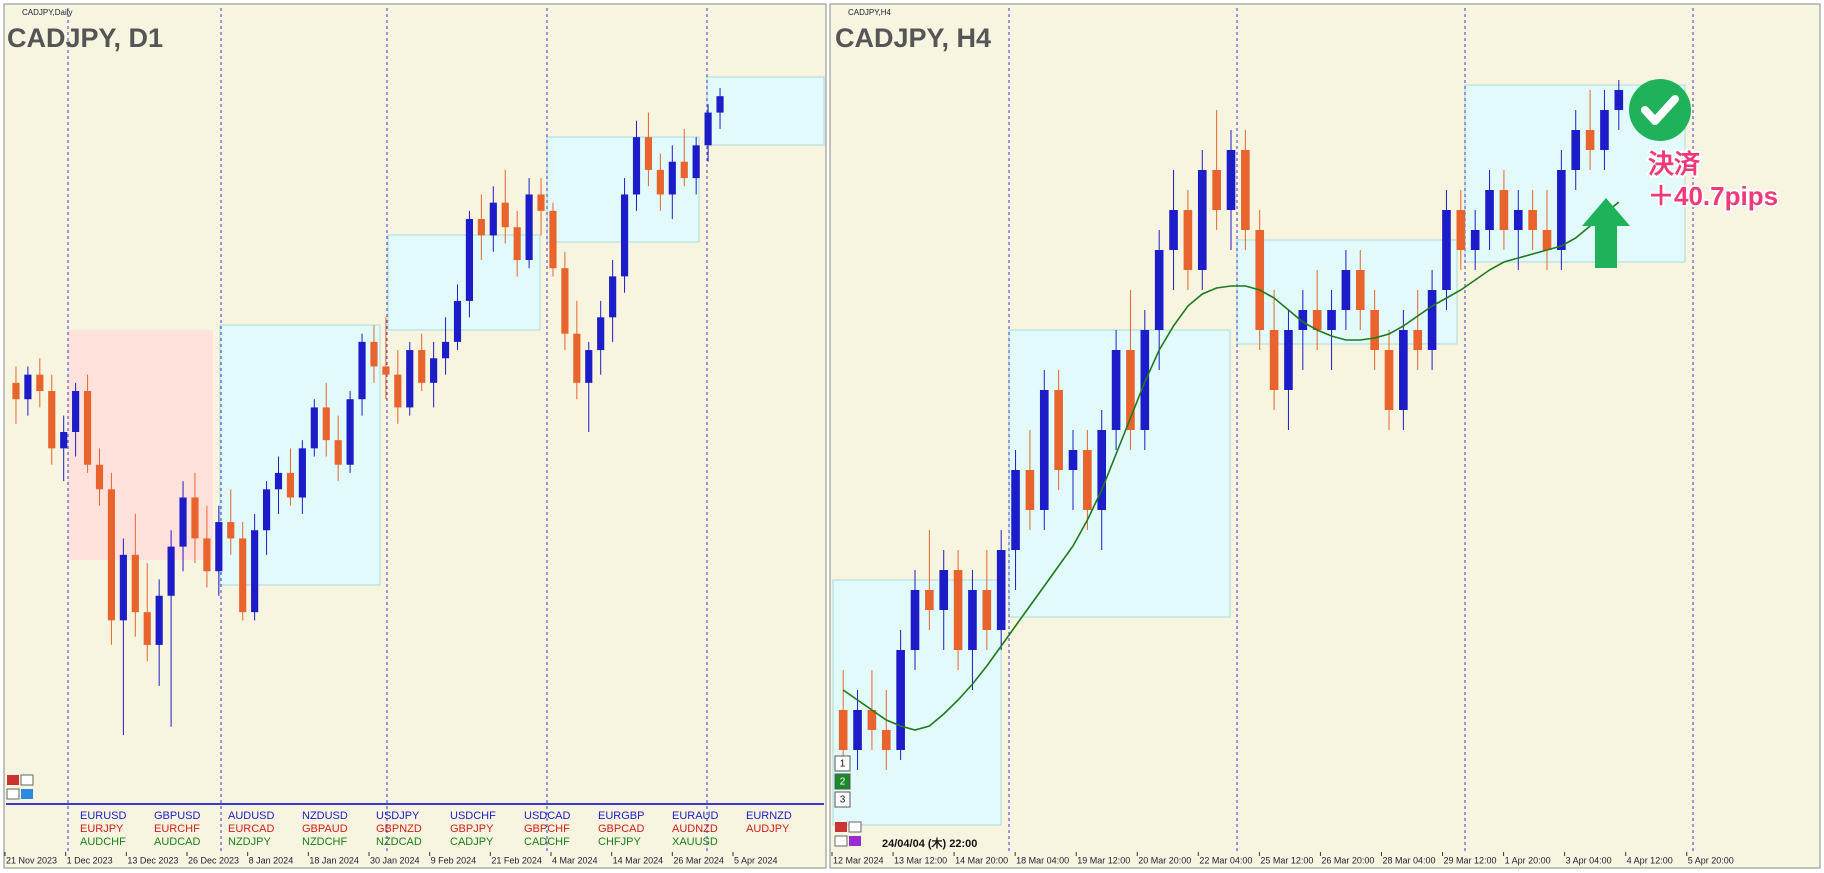 This screenshot has width=1824, height=873. What do you see at coordinates (547, 816) in the screenshot?
I see `symbol-link: USDCAD` at bounding box center [547, 816].